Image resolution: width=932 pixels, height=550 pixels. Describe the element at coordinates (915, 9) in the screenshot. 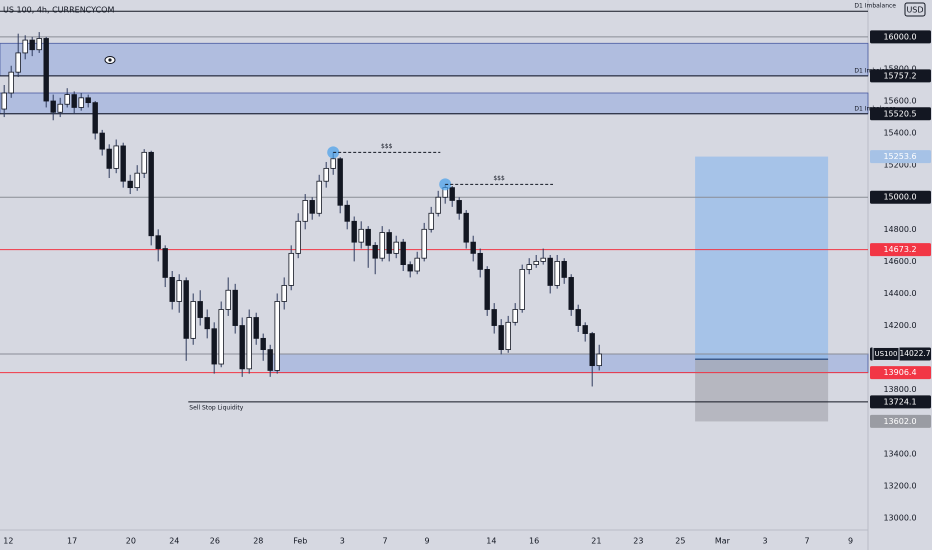

I see `currency-box` at that location.